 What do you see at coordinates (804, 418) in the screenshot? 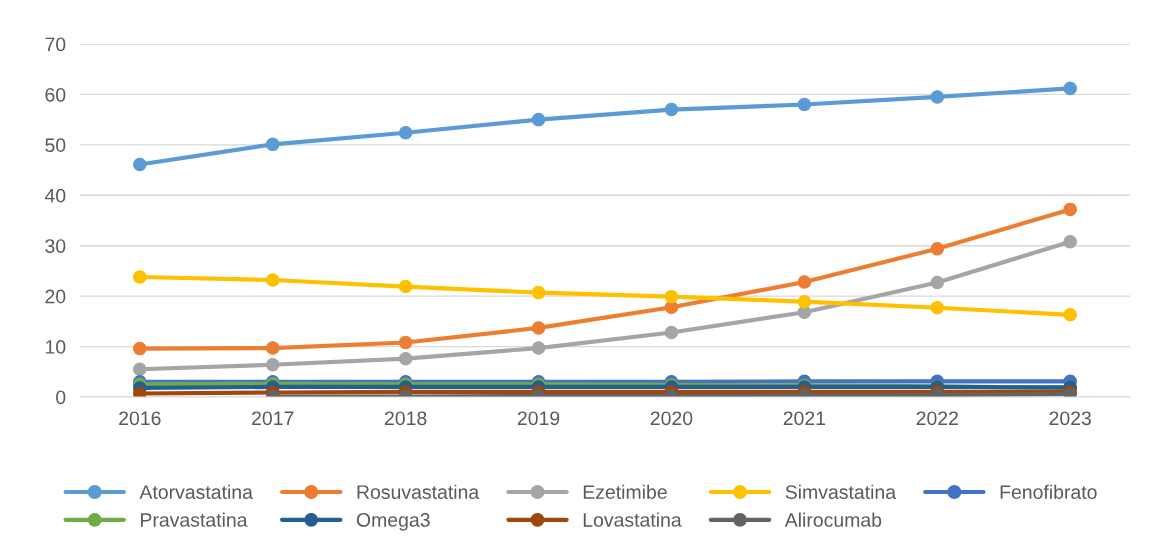
I see `x-tick-label: 2021` at bounding box center [804, 418].